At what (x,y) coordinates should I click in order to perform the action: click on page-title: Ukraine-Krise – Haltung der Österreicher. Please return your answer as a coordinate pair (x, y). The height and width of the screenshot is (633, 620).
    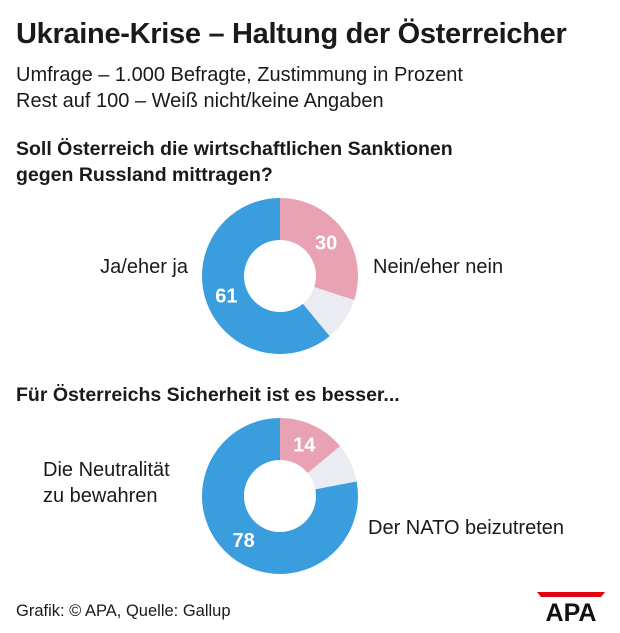
    Looking at the image, I should click on (291, 34).